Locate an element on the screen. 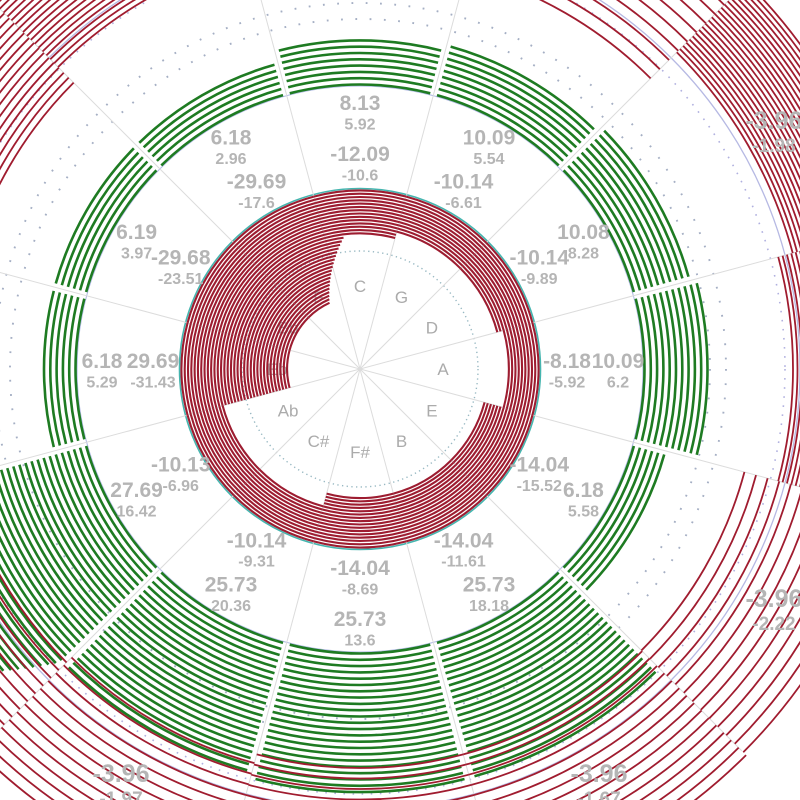  green-arc-C# is located at coordinates (209, 629).